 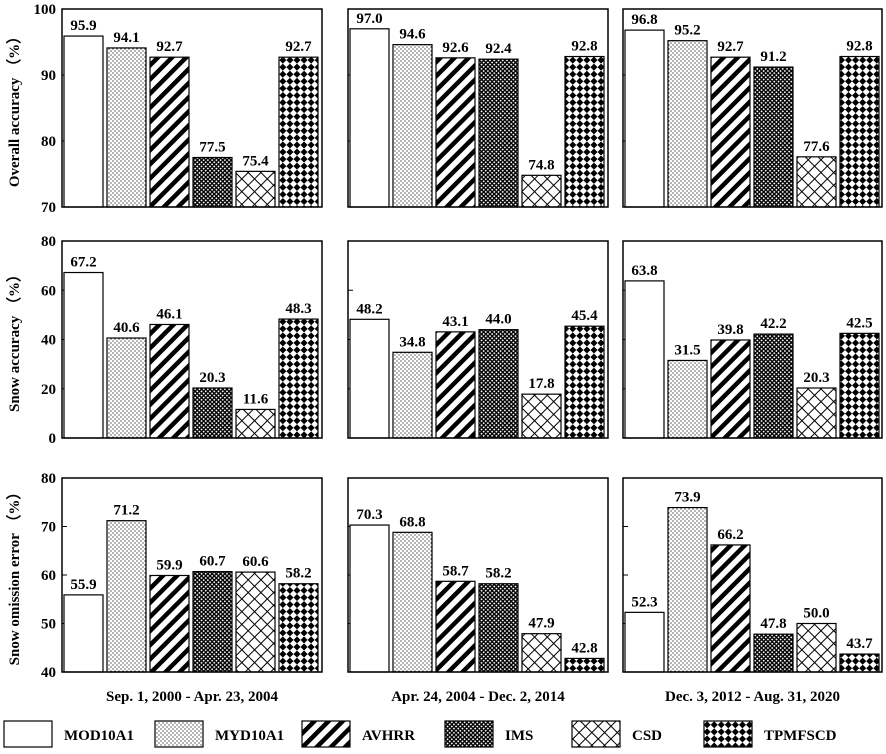 What do you see at coordinates (179, 734) in the screenshot?
I see `legend-swatch-myd10a1` at bounding box center [179, 734].